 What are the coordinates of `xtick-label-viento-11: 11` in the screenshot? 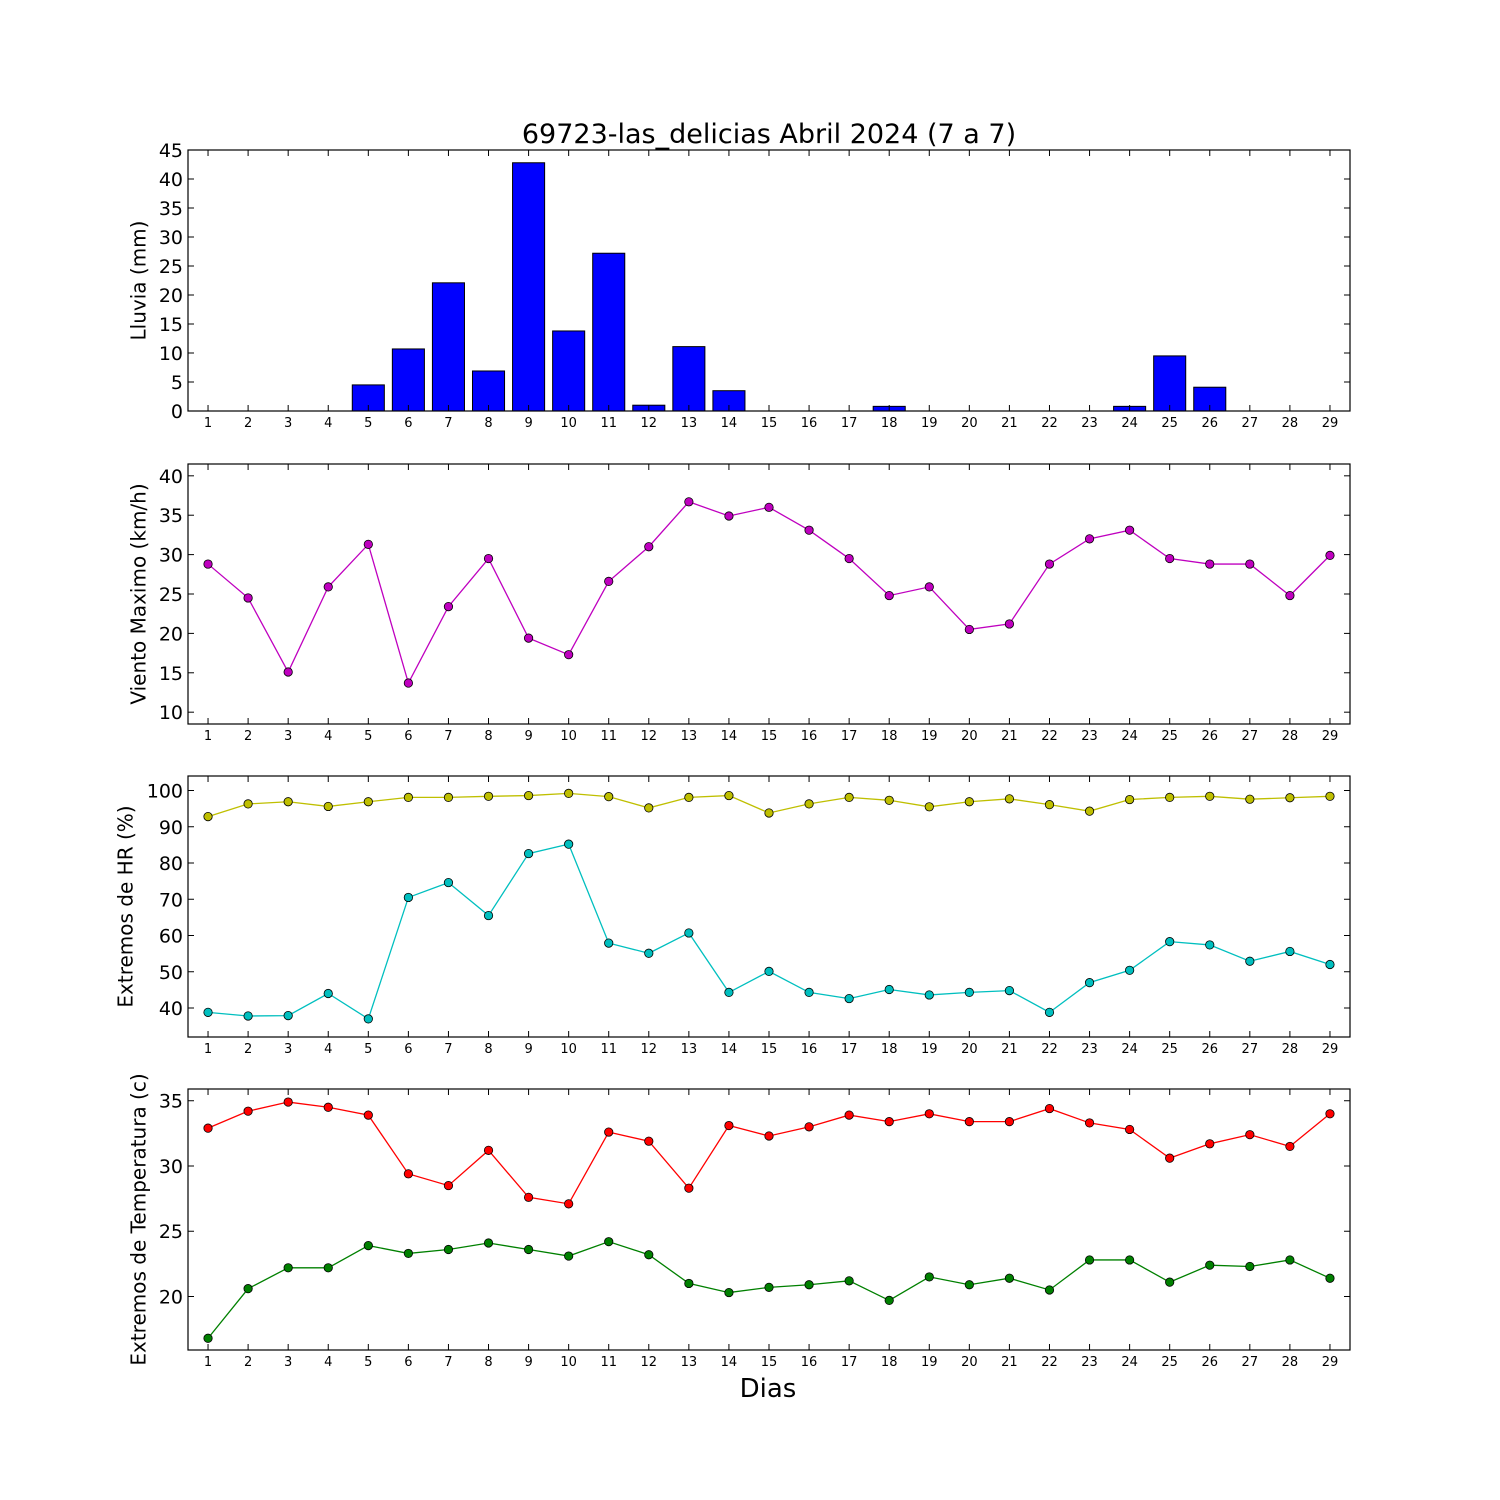 It's located at (608, 736).